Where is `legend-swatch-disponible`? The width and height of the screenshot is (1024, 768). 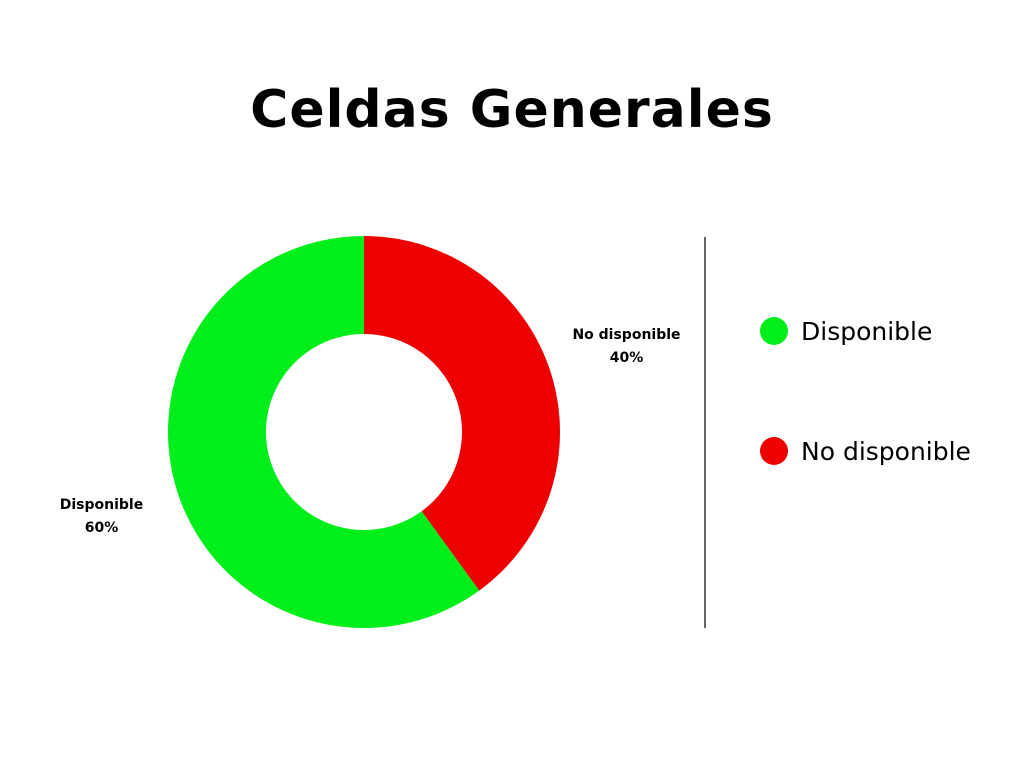
legend-swatch-disponible is located at coordinates (774, 331).